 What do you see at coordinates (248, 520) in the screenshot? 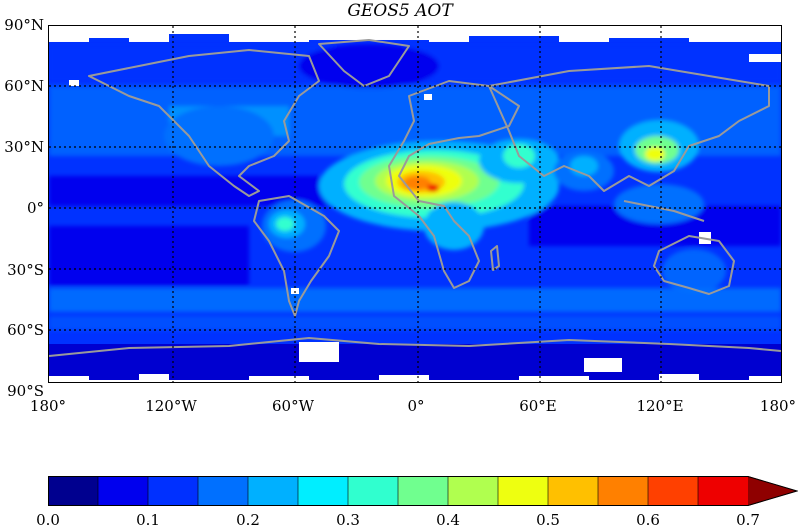
I see `colorbar-tick-2: 0.2` at bounding box center [248, 520].